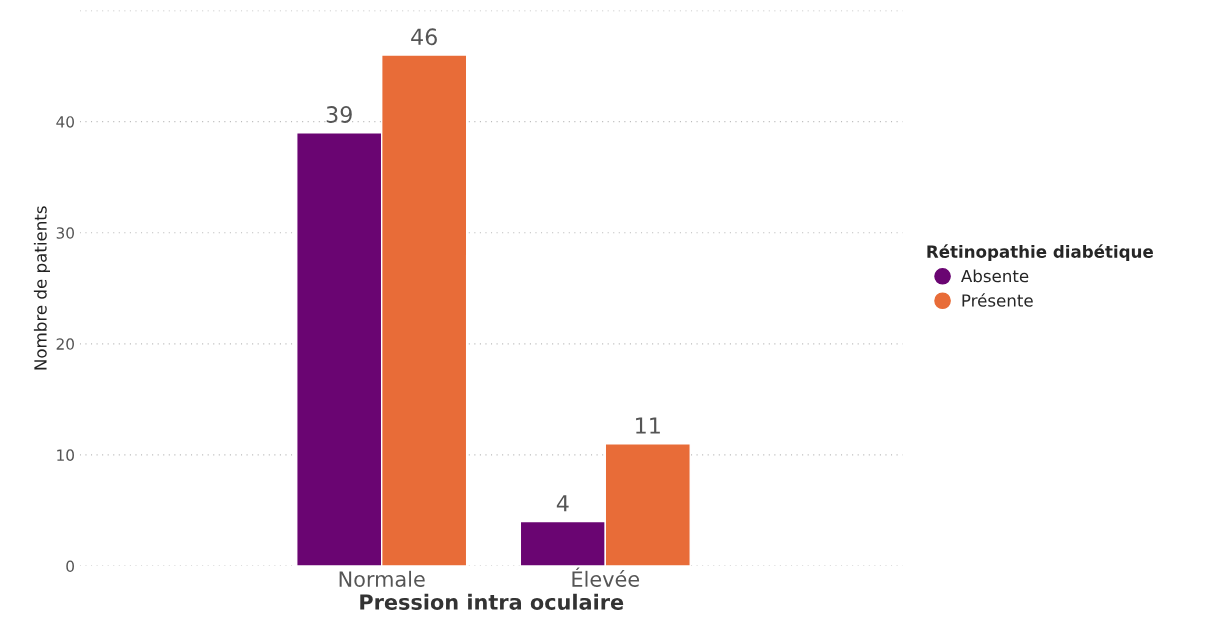 The height and width of the screenshot is (624, 1210). What do you see at coordinates (424, 37) in the screenshot?
I see `data-label: 46` at bounding box center [424, 37].